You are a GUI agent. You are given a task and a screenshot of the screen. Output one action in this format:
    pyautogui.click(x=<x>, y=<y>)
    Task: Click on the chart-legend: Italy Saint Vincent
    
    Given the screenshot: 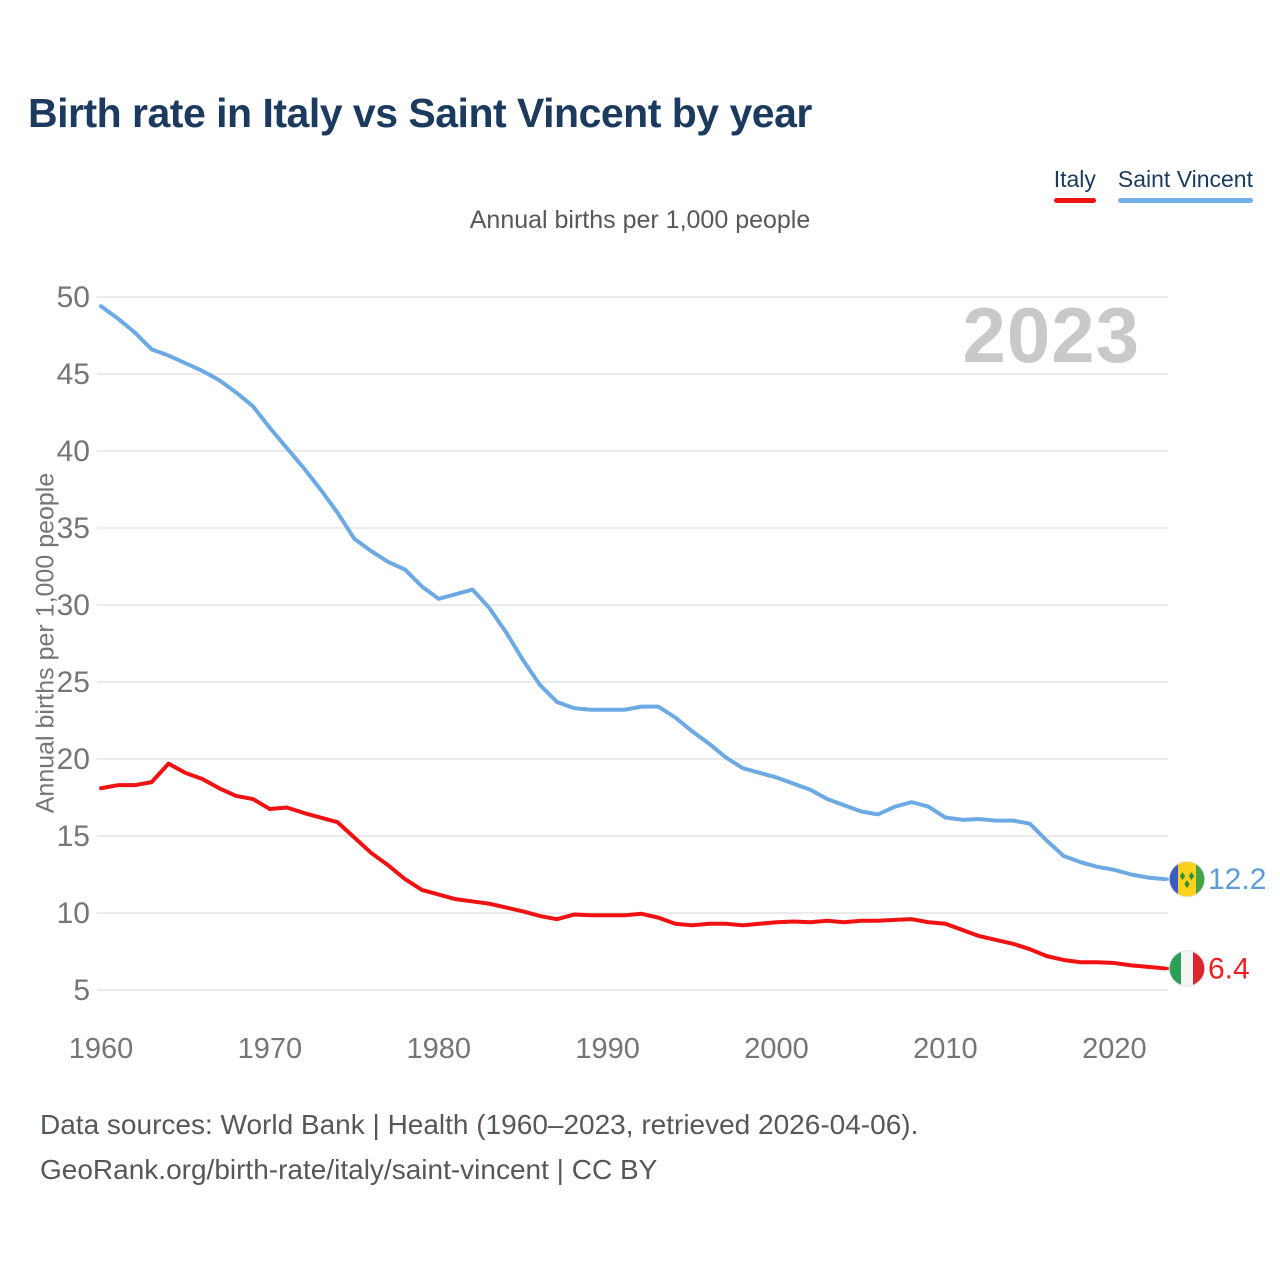 What is the action you would take?
    pyautogui.click(x=1153, y=184)
    